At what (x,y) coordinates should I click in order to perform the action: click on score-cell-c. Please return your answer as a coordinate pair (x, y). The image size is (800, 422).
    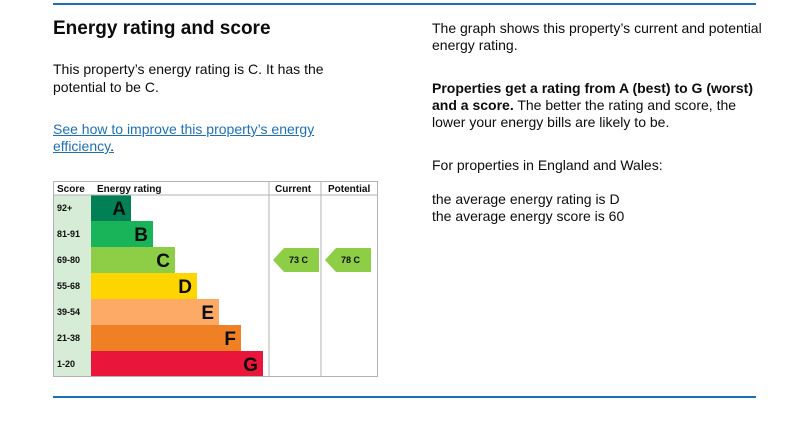
    Looking at the image, I should click on (72, 260).